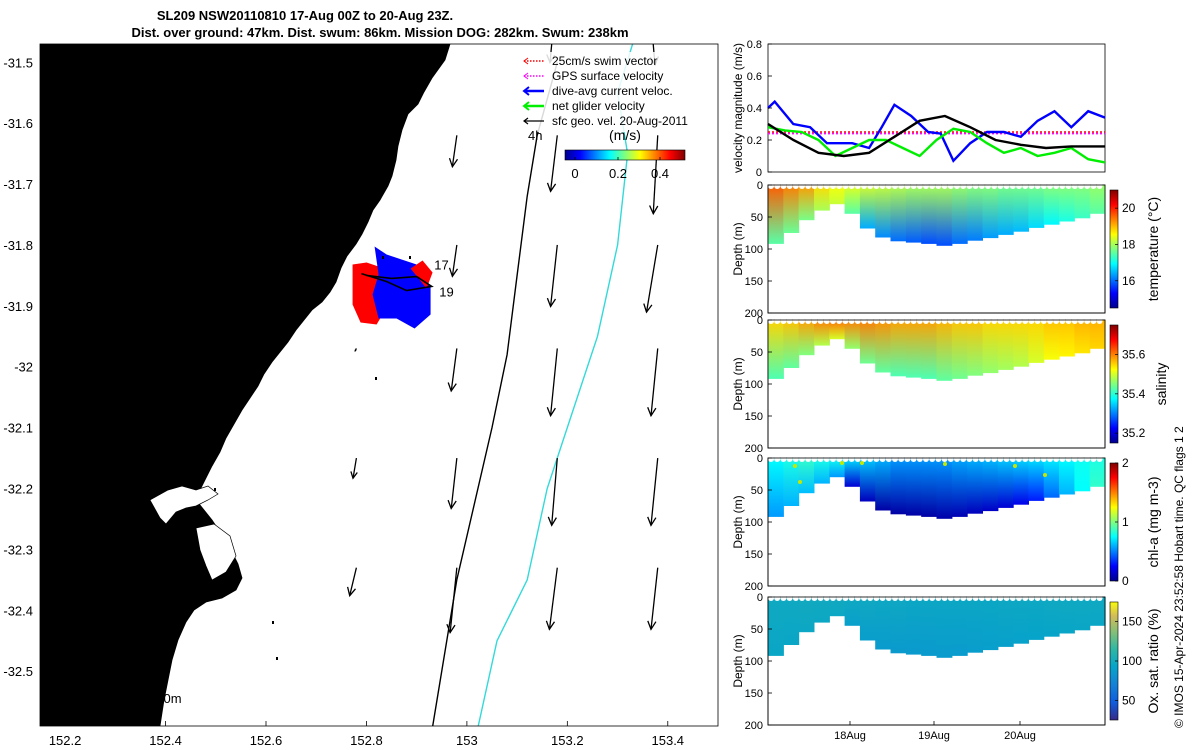  What do you see at coordinates (934, 736) in the screenshot?
I see `section-x-tick-label: 19Aug` at bounding box center [934, 736].